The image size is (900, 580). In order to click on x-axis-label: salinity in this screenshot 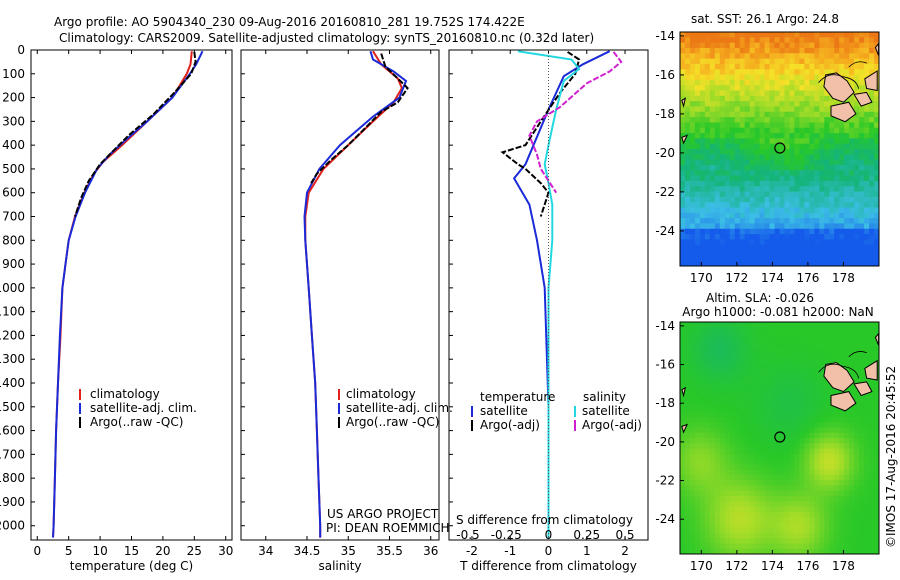, I will do `click(339, 566)`.